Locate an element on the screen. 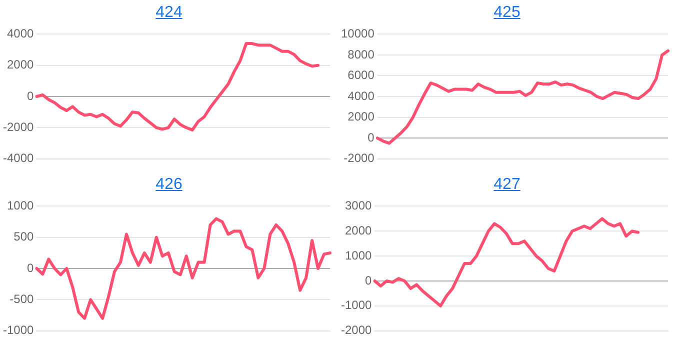 This screenshot has height=343, width=676. y-tick-label: 500 is located at coordinates (24, 236).